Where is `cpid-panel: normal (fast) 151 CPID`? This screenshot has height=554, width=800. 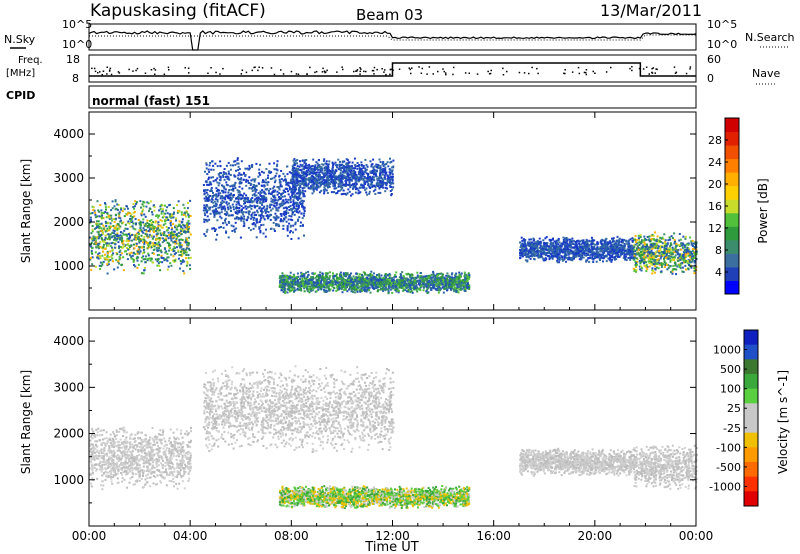 cpid-panel: normal (fast) 151 CPID is located at coordinates (351, 97).